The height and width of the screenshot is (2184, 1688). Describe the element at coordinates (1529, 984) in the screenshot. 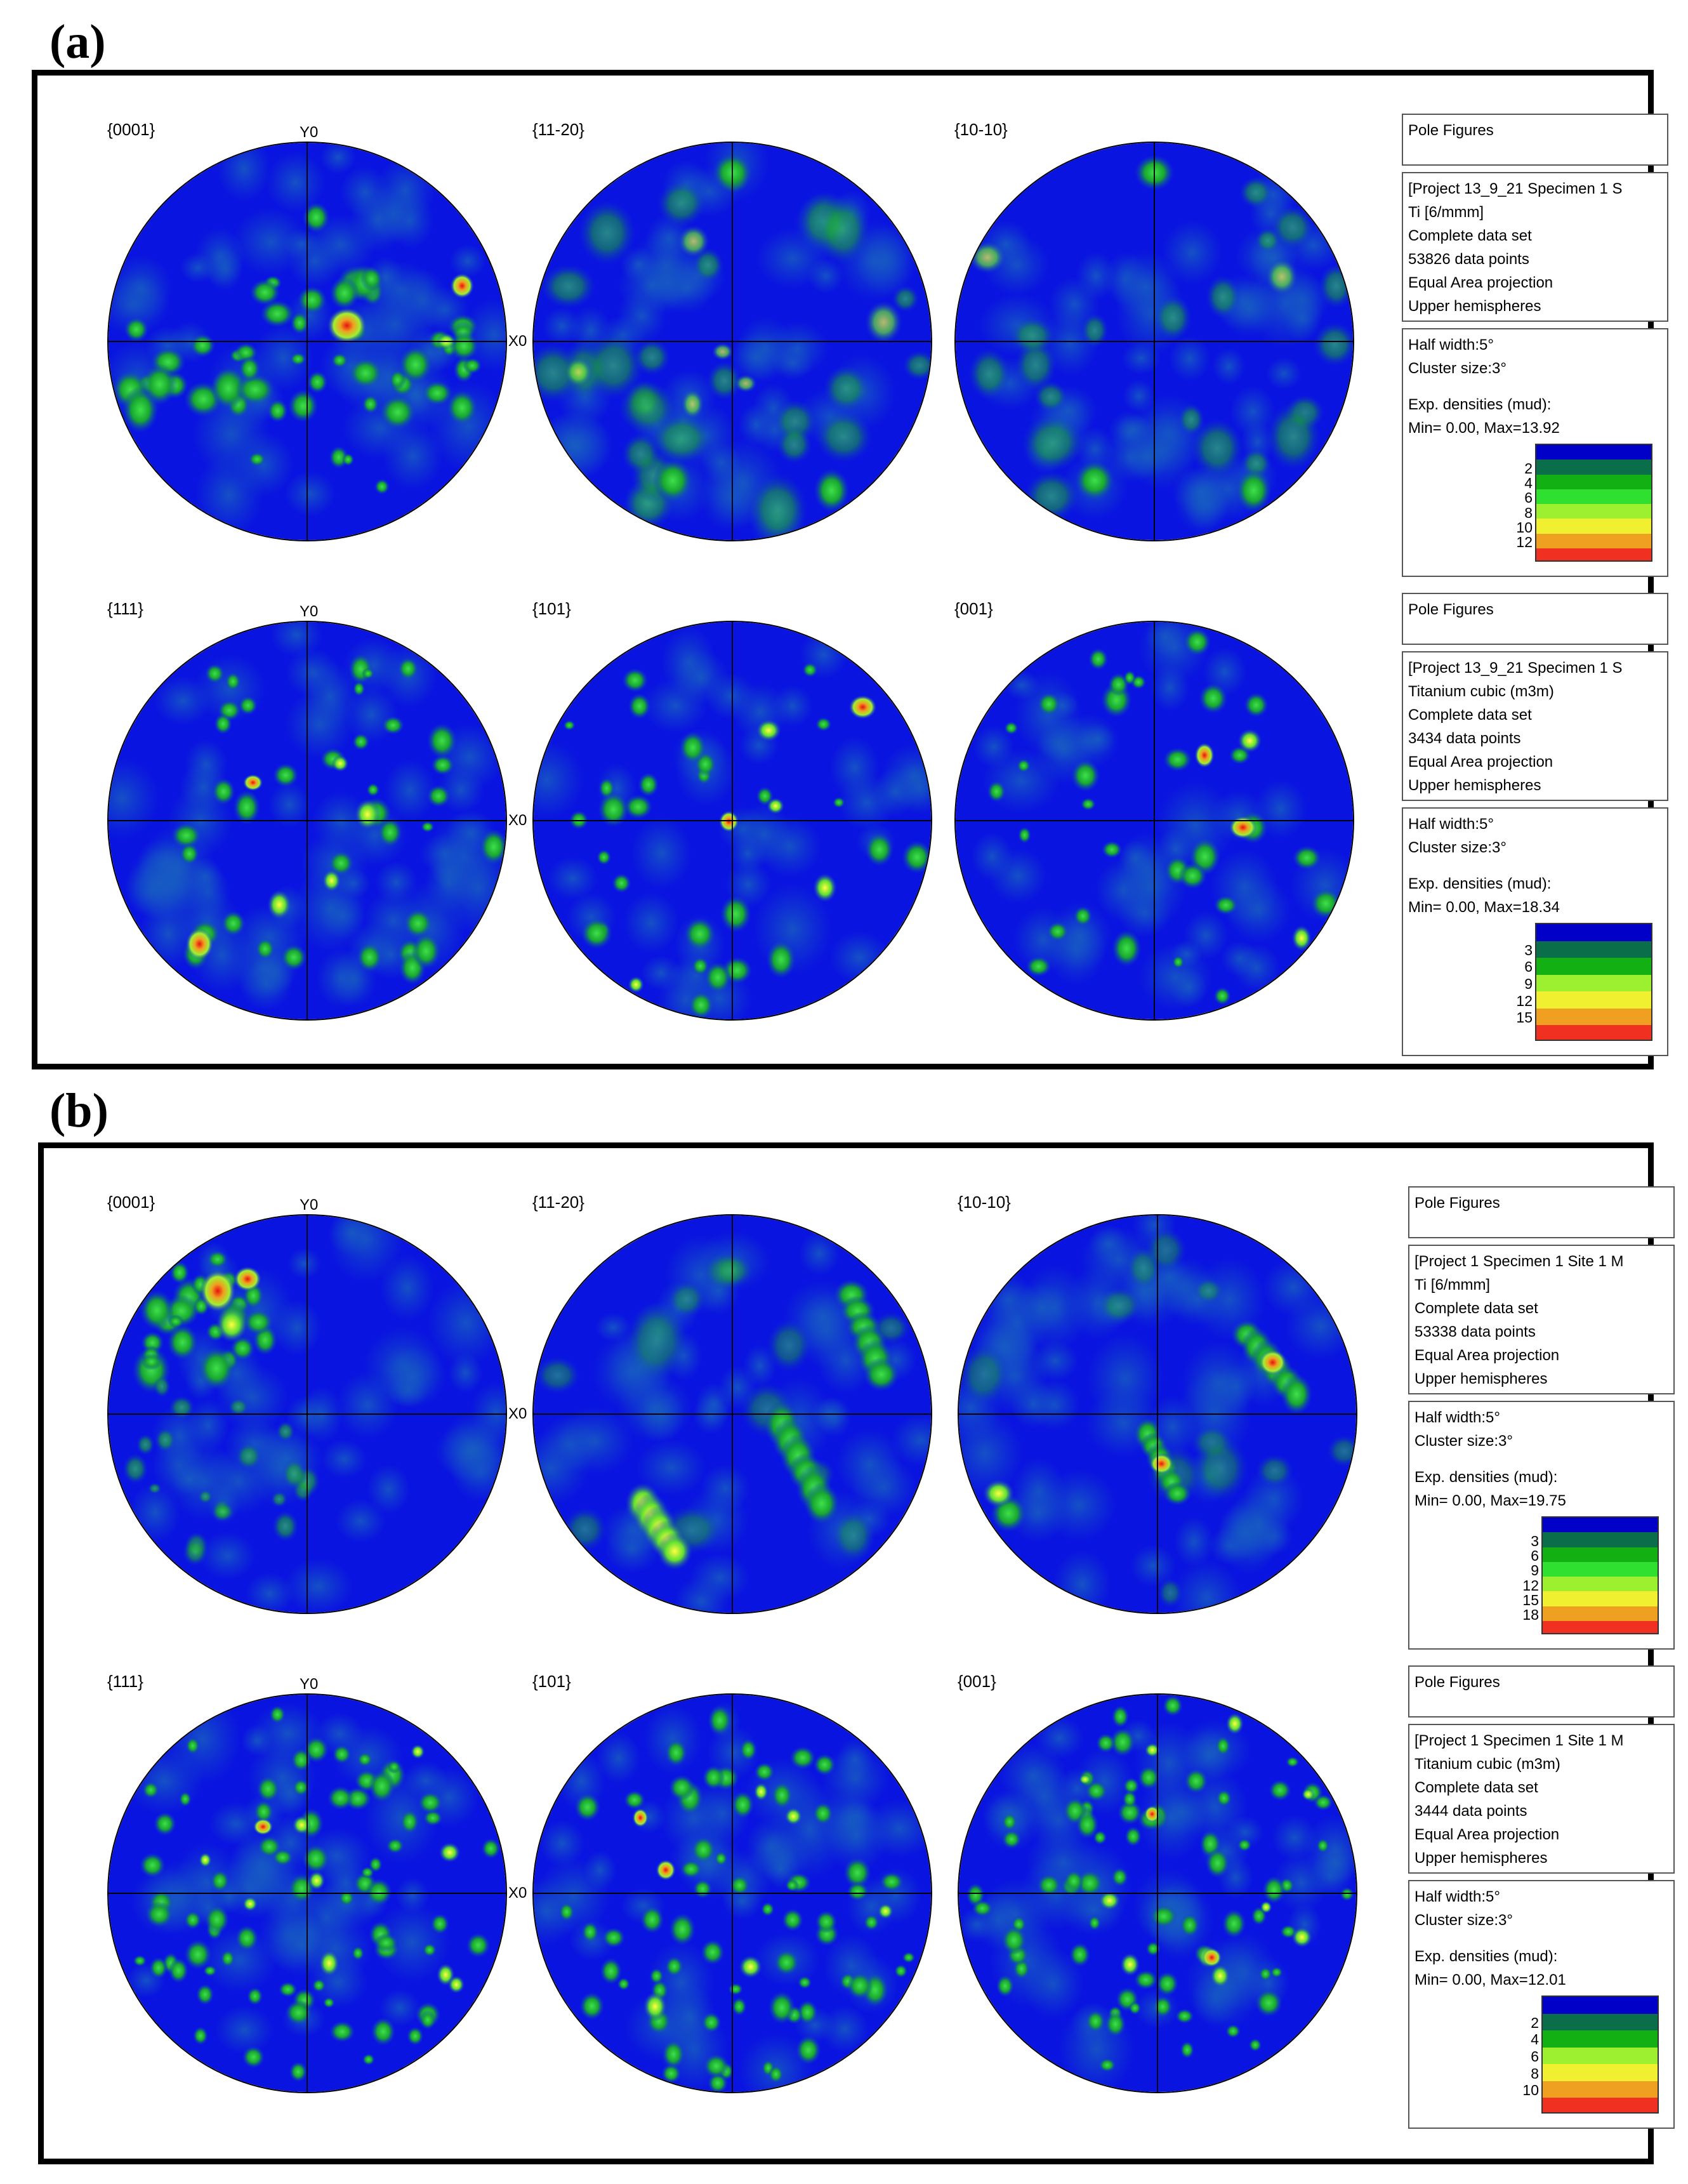

I see `color-scale-tick-label: 9` at that location.